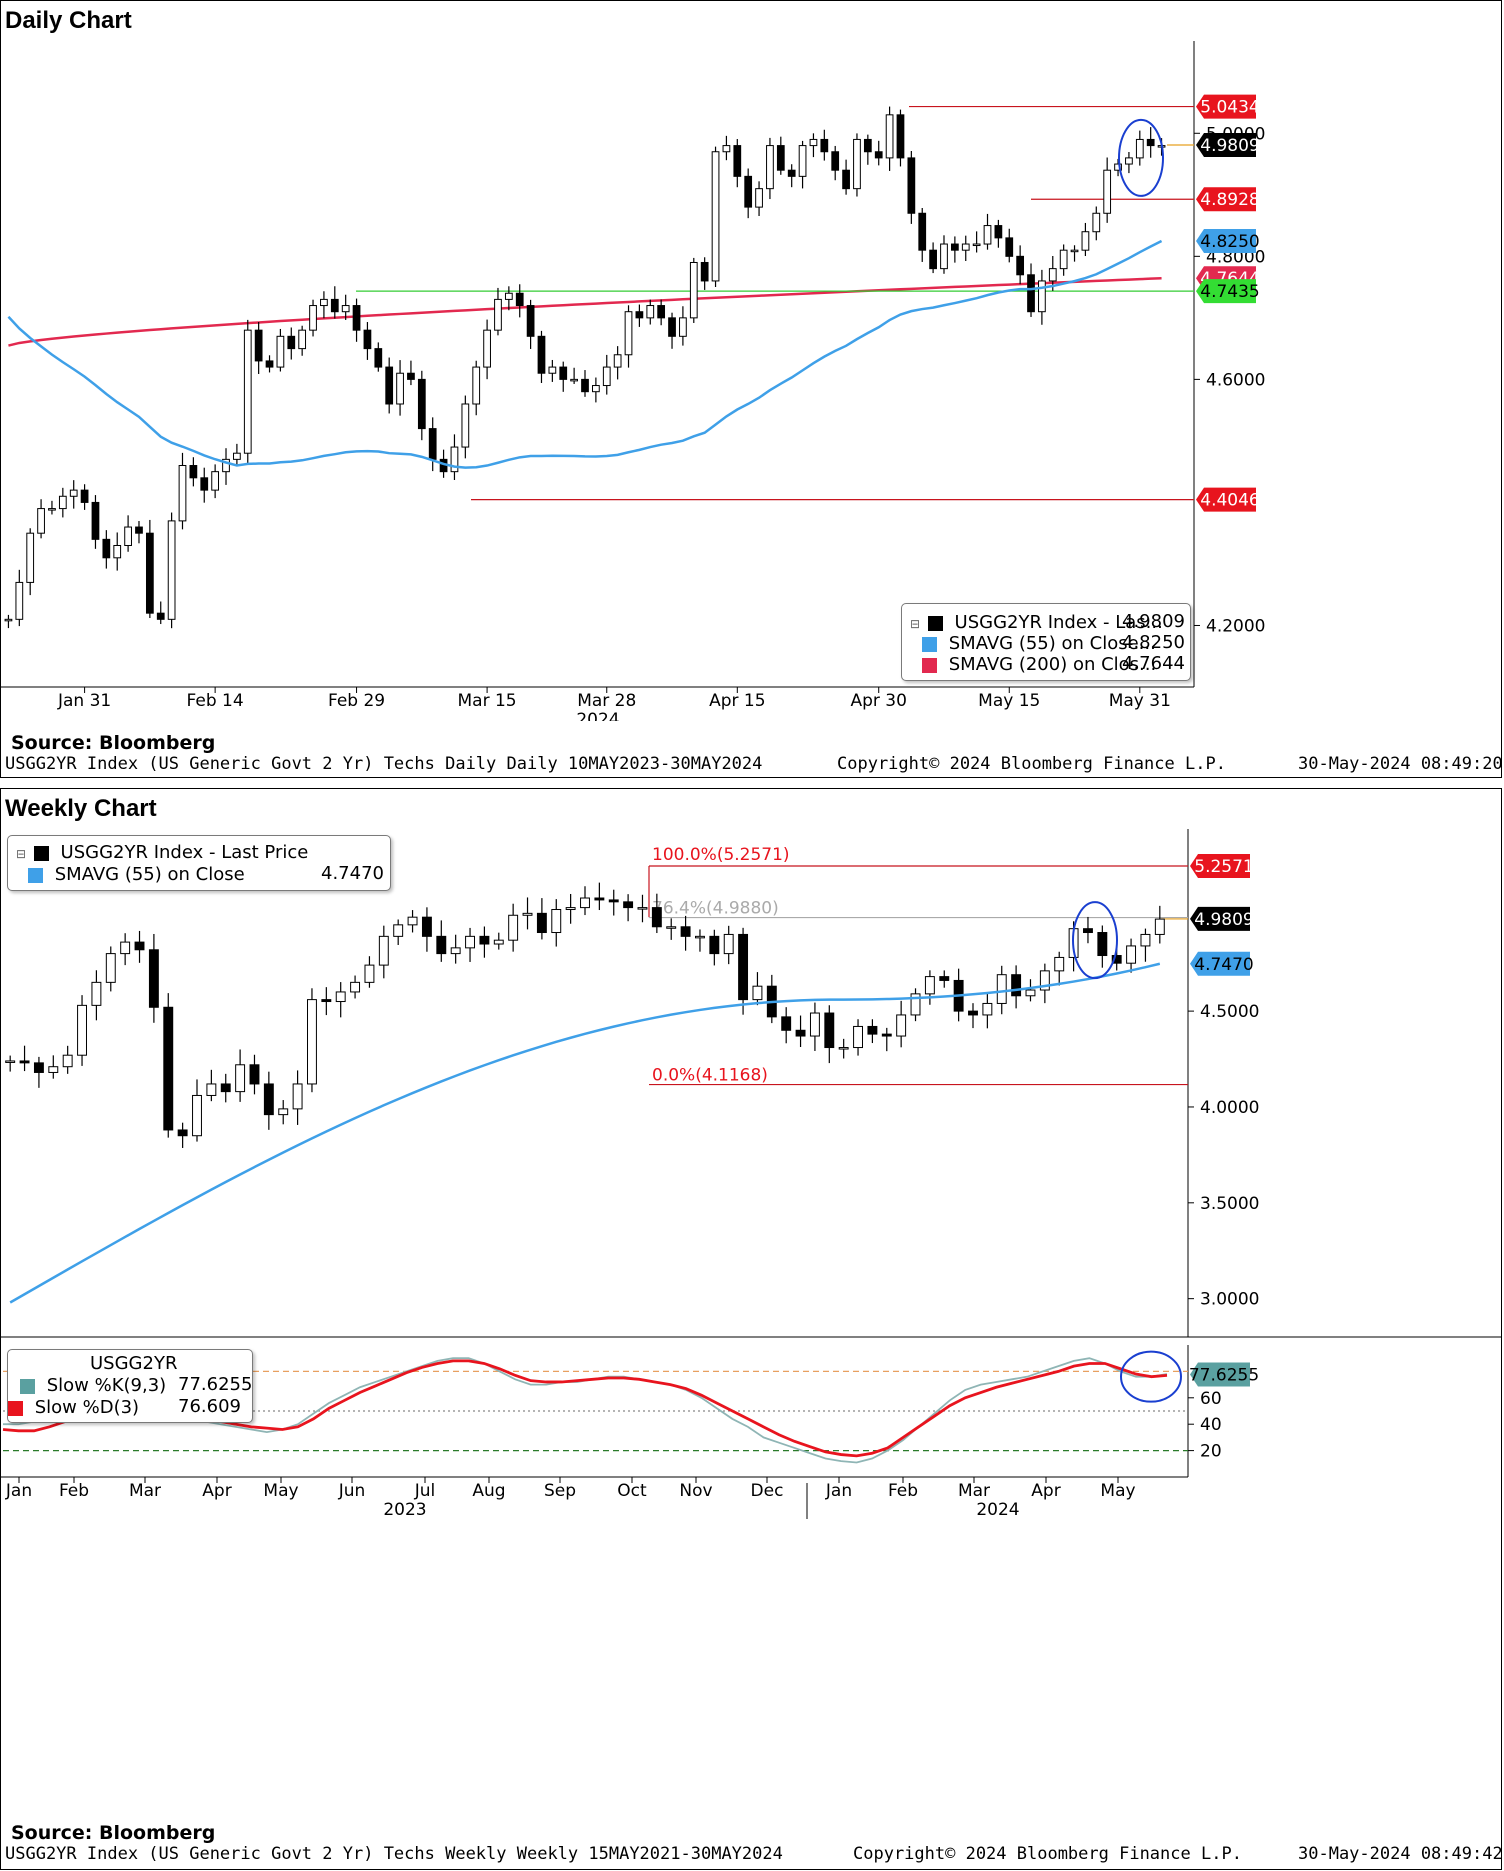 The width and height of the screenshot is (1504, 1871). I want to click on stoch-y-tick-label: 20, so click(1211, 1452).